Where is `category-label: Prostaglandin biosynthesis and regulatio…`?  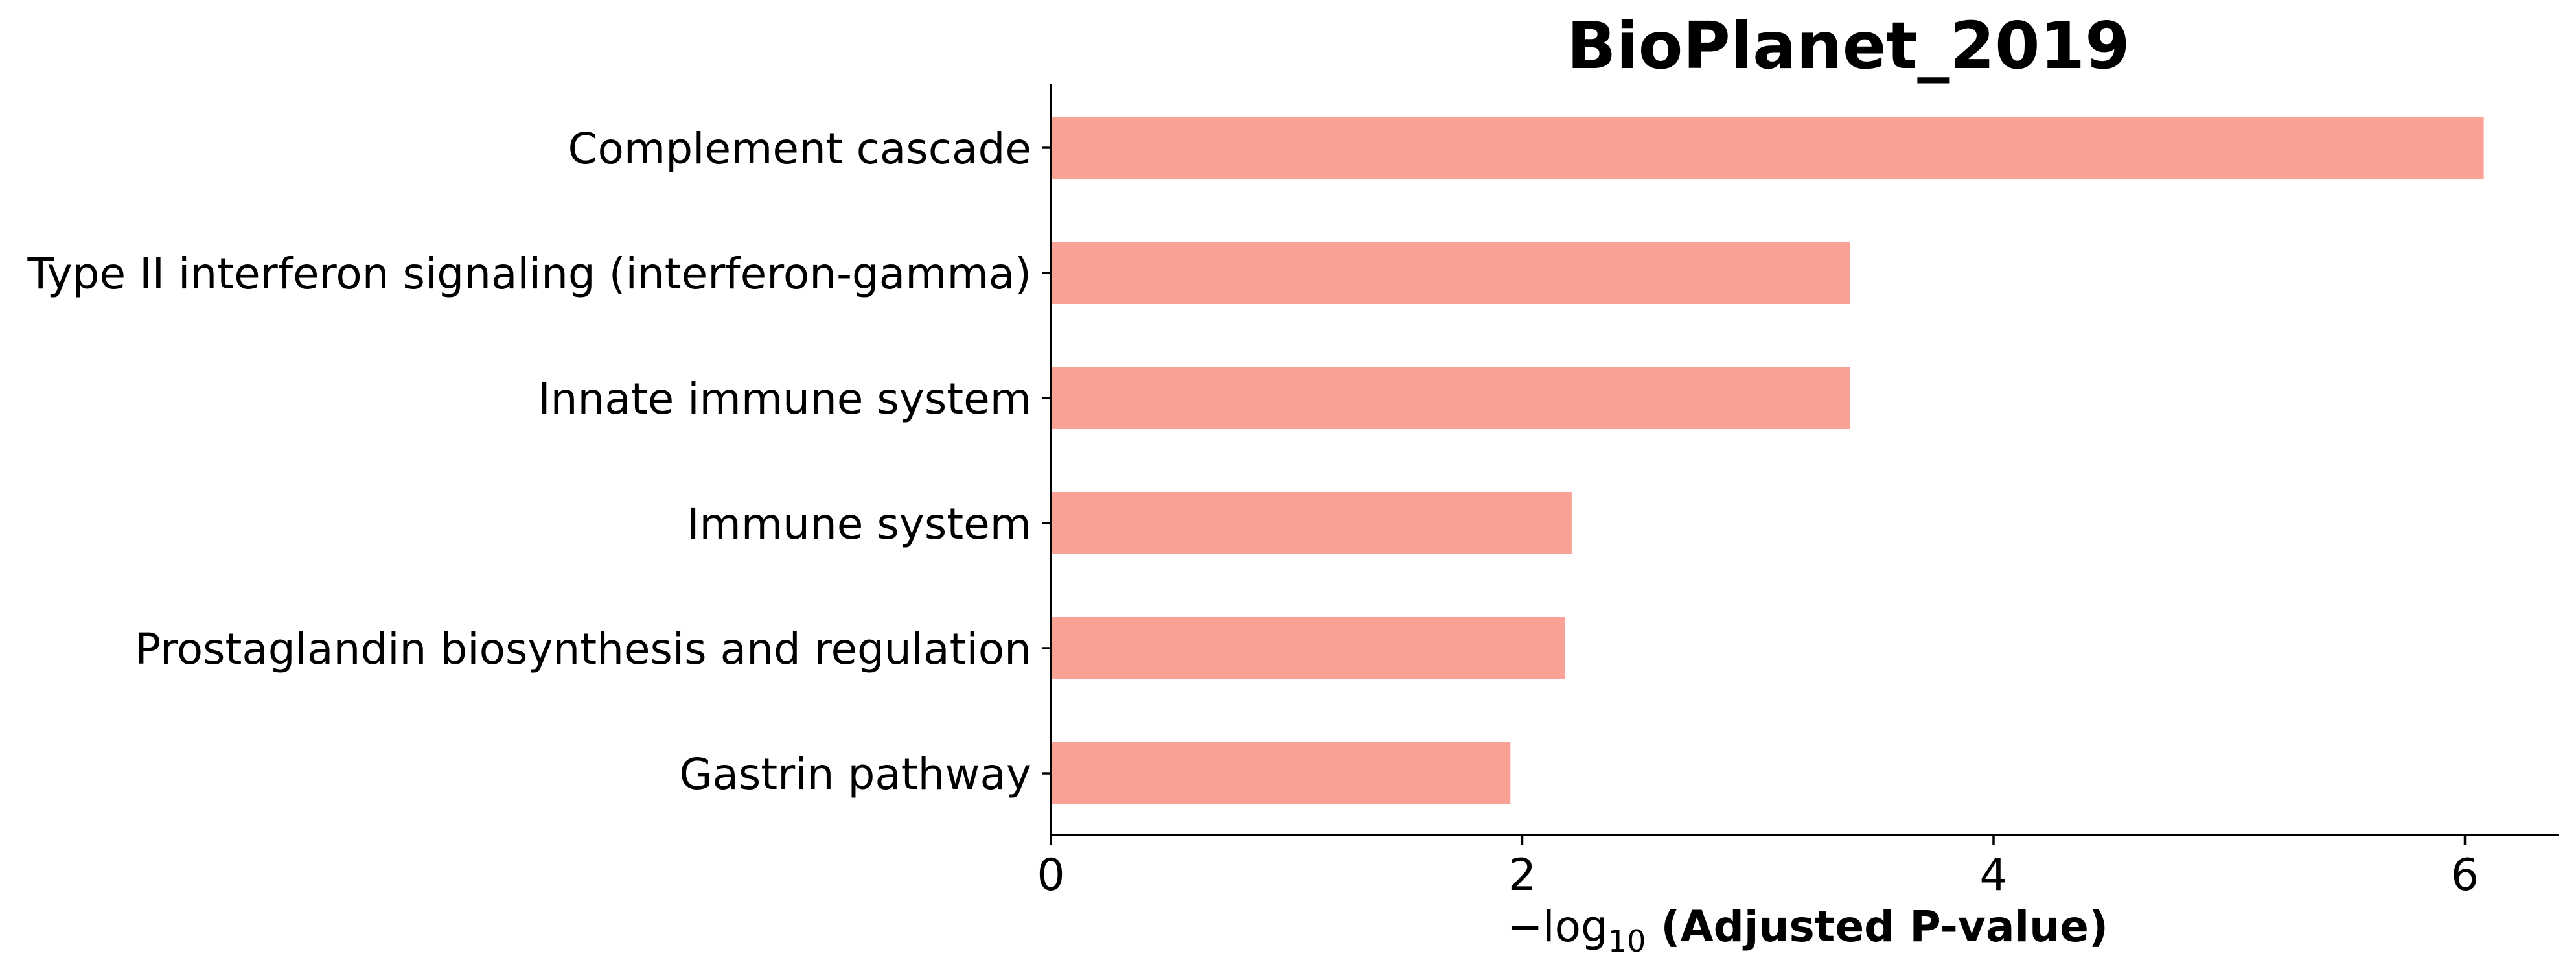 category-label: Prostaglandin biosynthesis and regulatio… is located at coordinates (583, 649).